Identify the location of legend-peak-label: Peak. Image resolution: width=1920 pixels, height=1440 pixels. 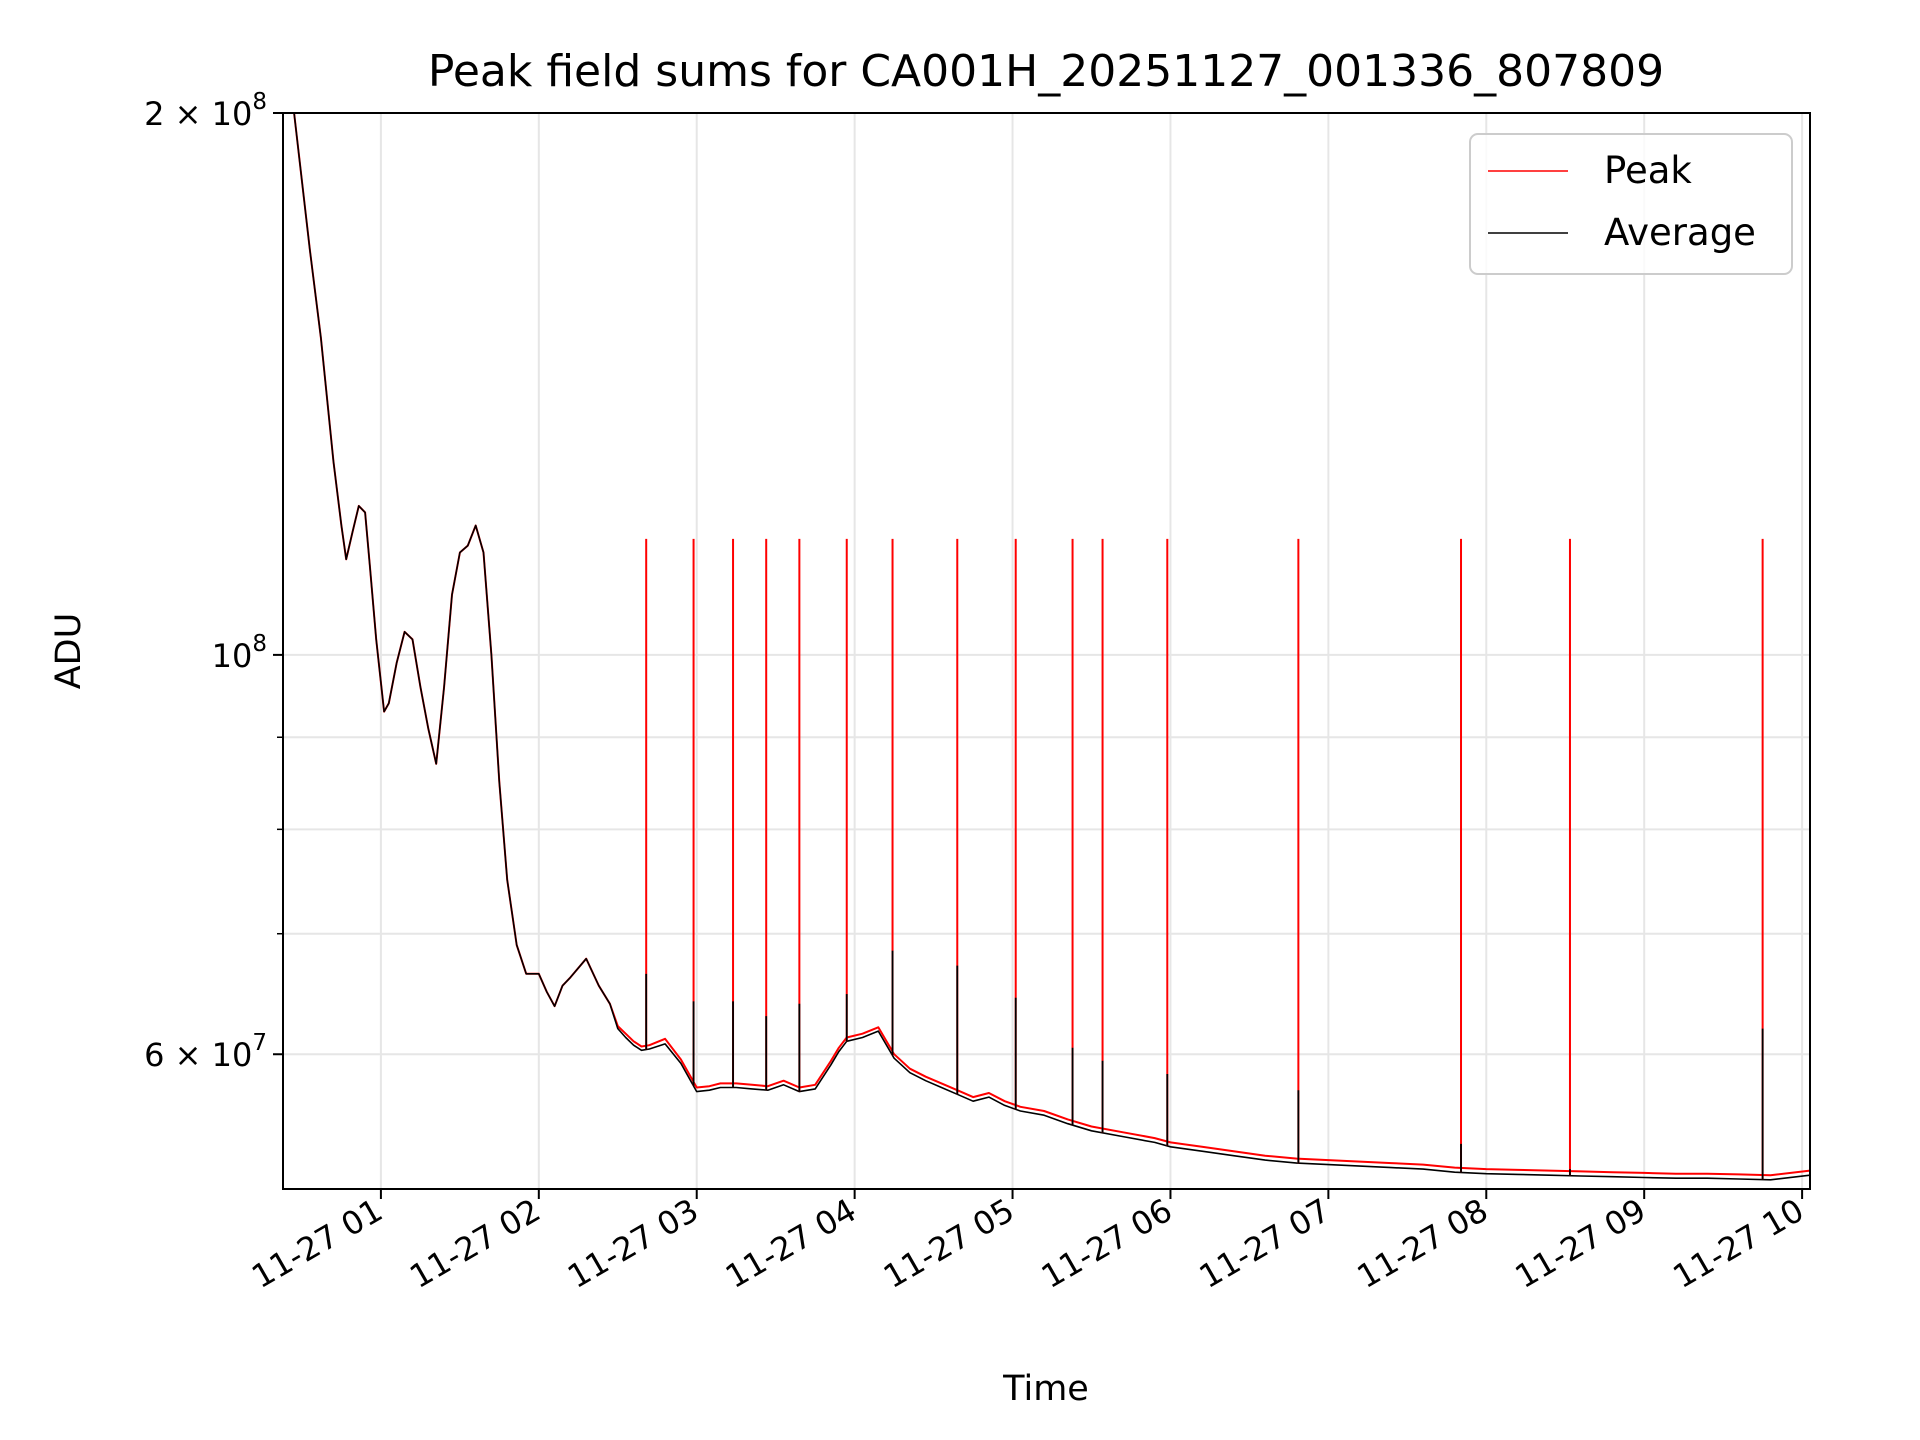
(1648, 170).